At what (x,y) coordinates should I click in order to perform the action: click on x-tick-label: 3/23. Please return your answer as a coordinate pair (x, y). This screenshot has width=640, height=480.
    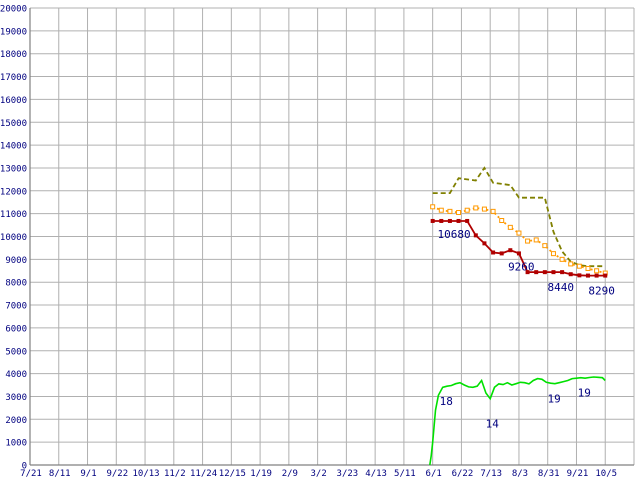
    Looking at the image, I should click on (348, 474).